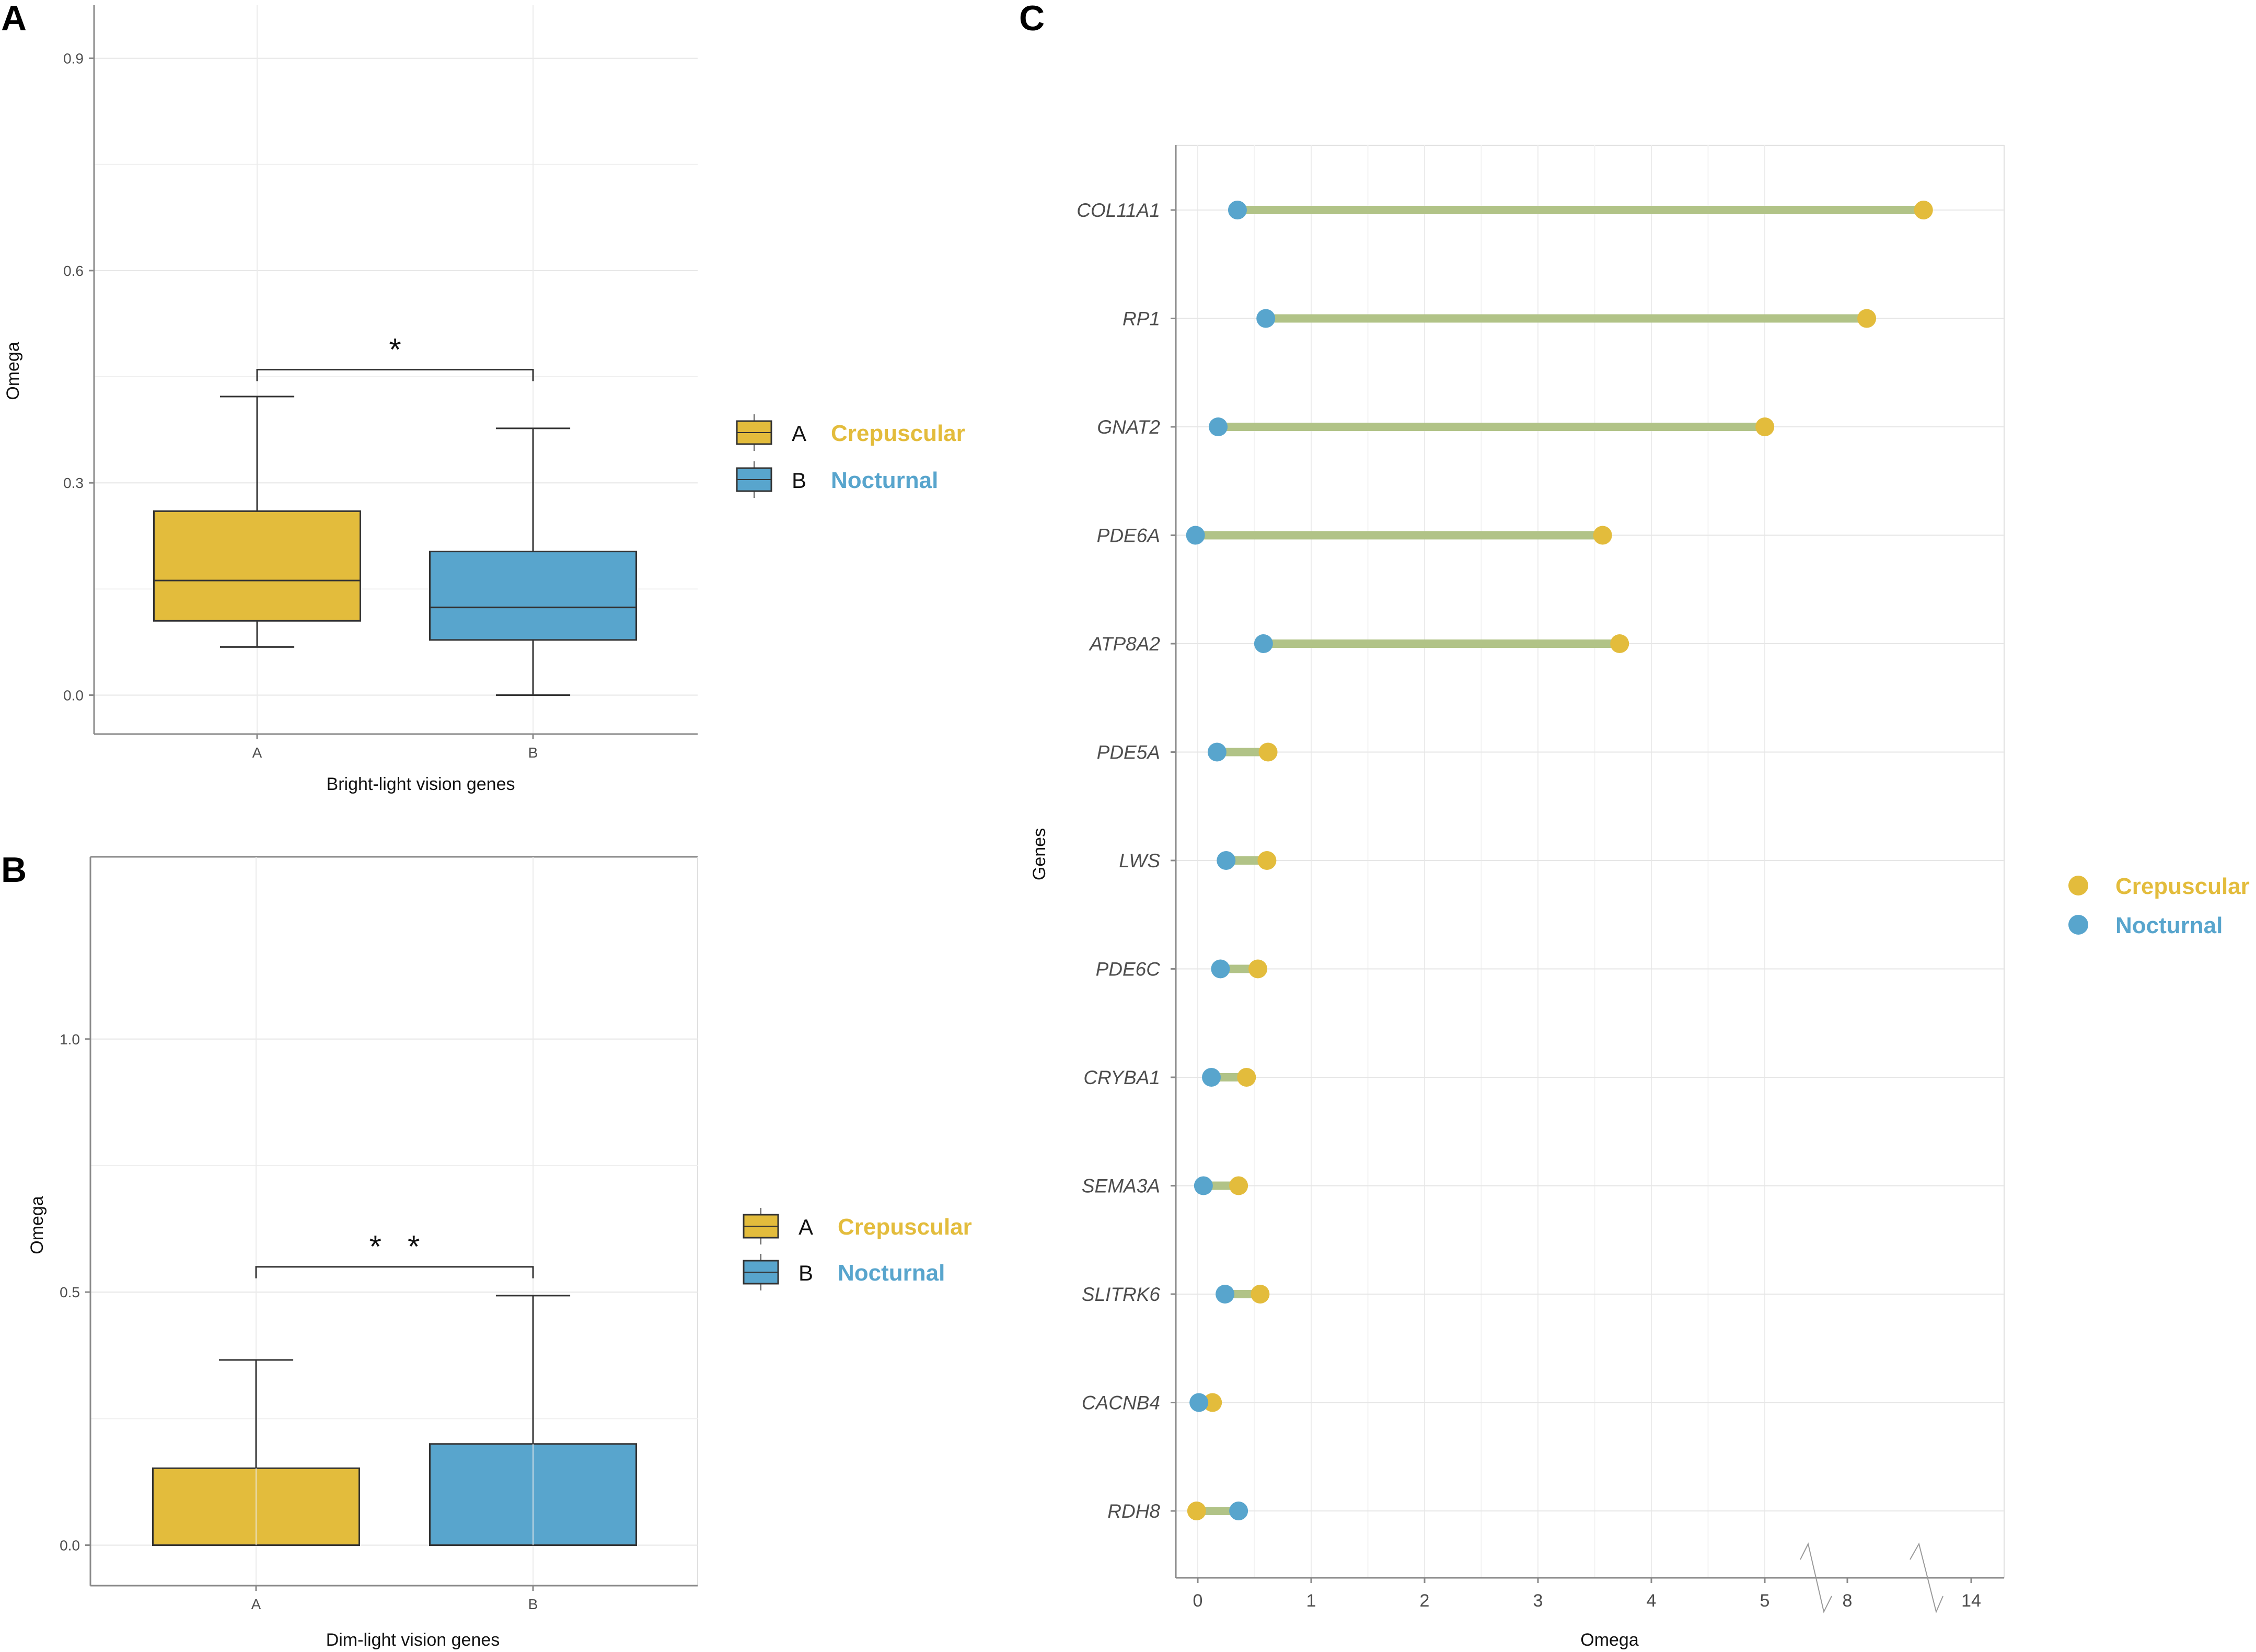 Image resolution: width=2256 pixels, height=1652 pixels. I want to click on panel-c-point-nocturnal-atp8a2, so click(1263, 643).